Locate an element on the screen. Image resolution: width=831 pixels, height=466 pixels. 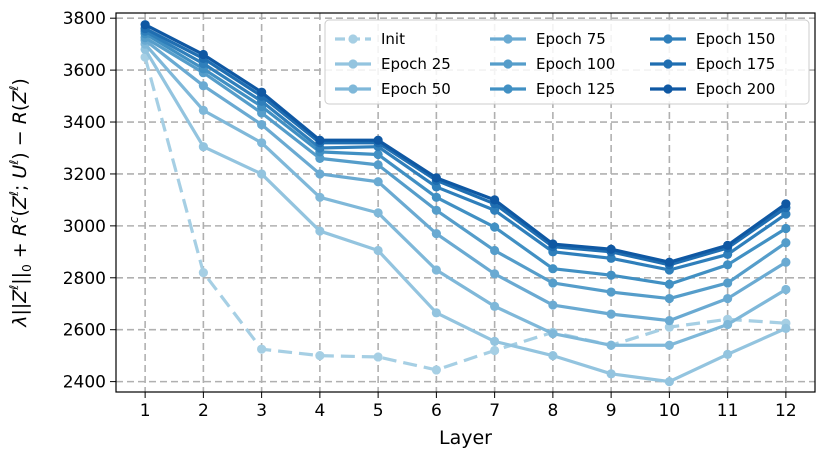
x-tick-label: 4 is located at coordinates (319, 411).